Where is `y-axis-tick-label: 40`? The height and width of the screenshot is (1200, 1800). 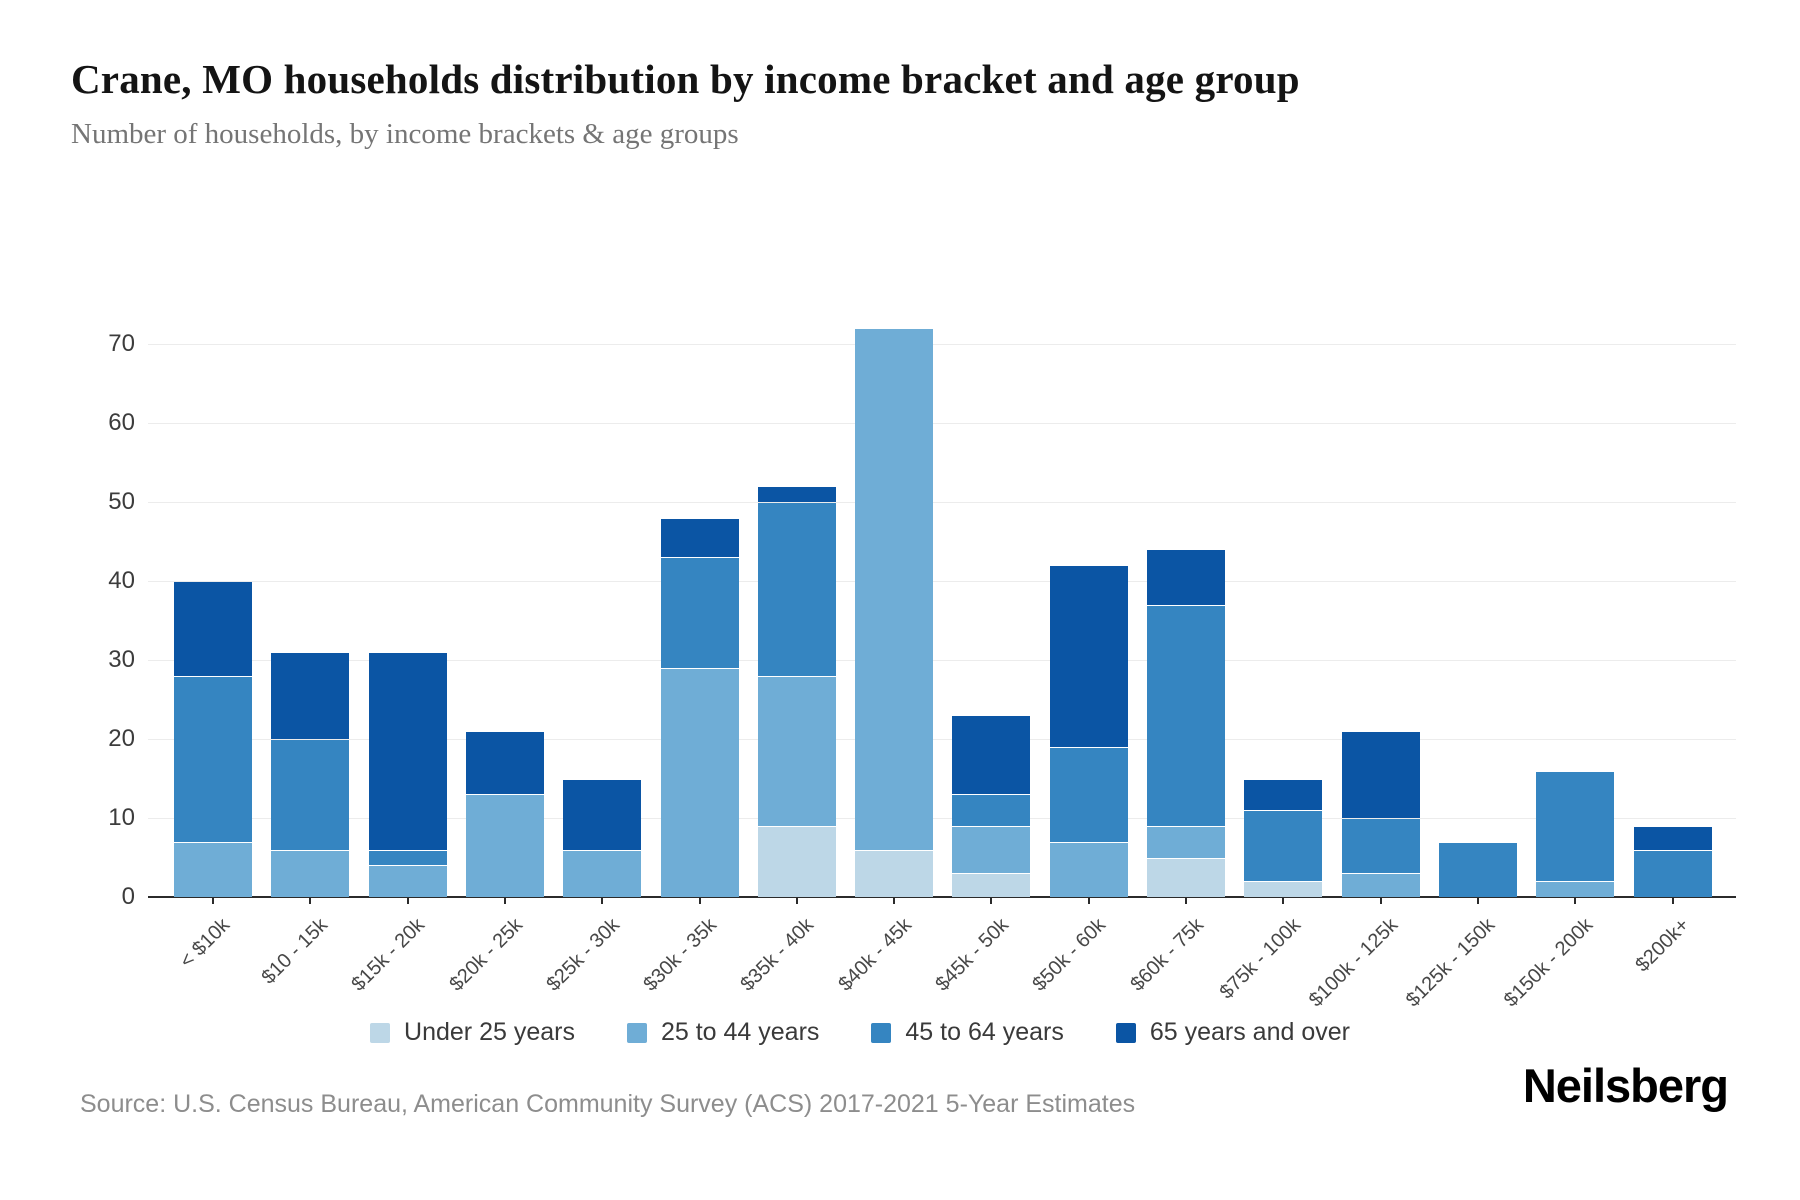
y-axis-tick-label: 40 is located at coordinates (121, 580).